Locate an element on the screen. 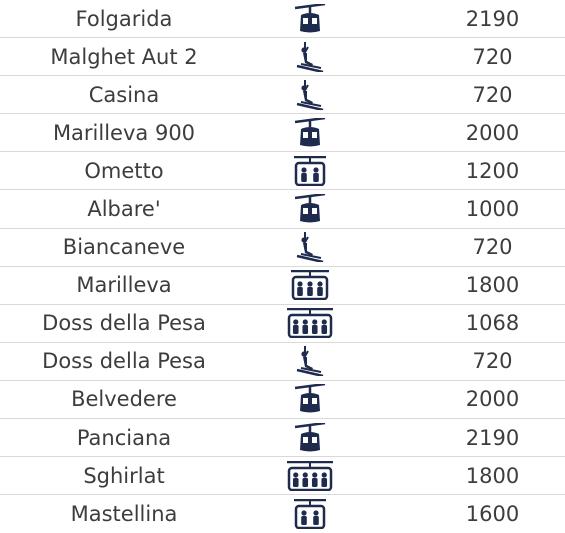  table-row: Malghet Aut 2 720 is located at coordinates (282, 57).